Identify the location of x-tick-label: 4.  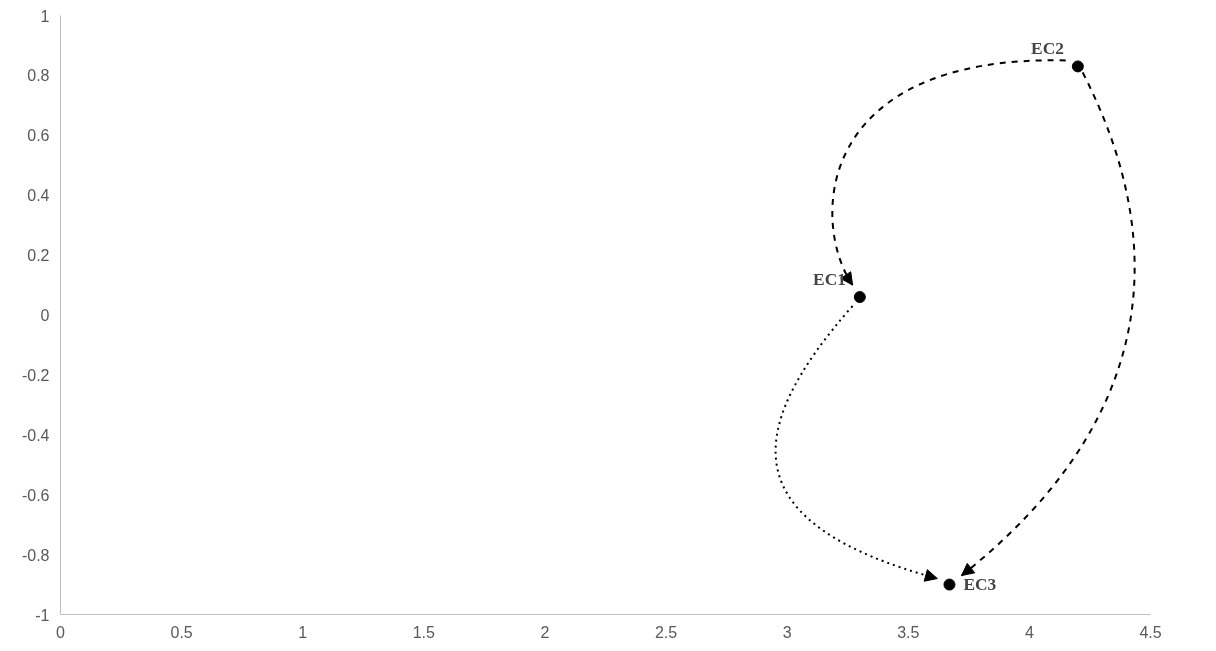
(1029, 632).